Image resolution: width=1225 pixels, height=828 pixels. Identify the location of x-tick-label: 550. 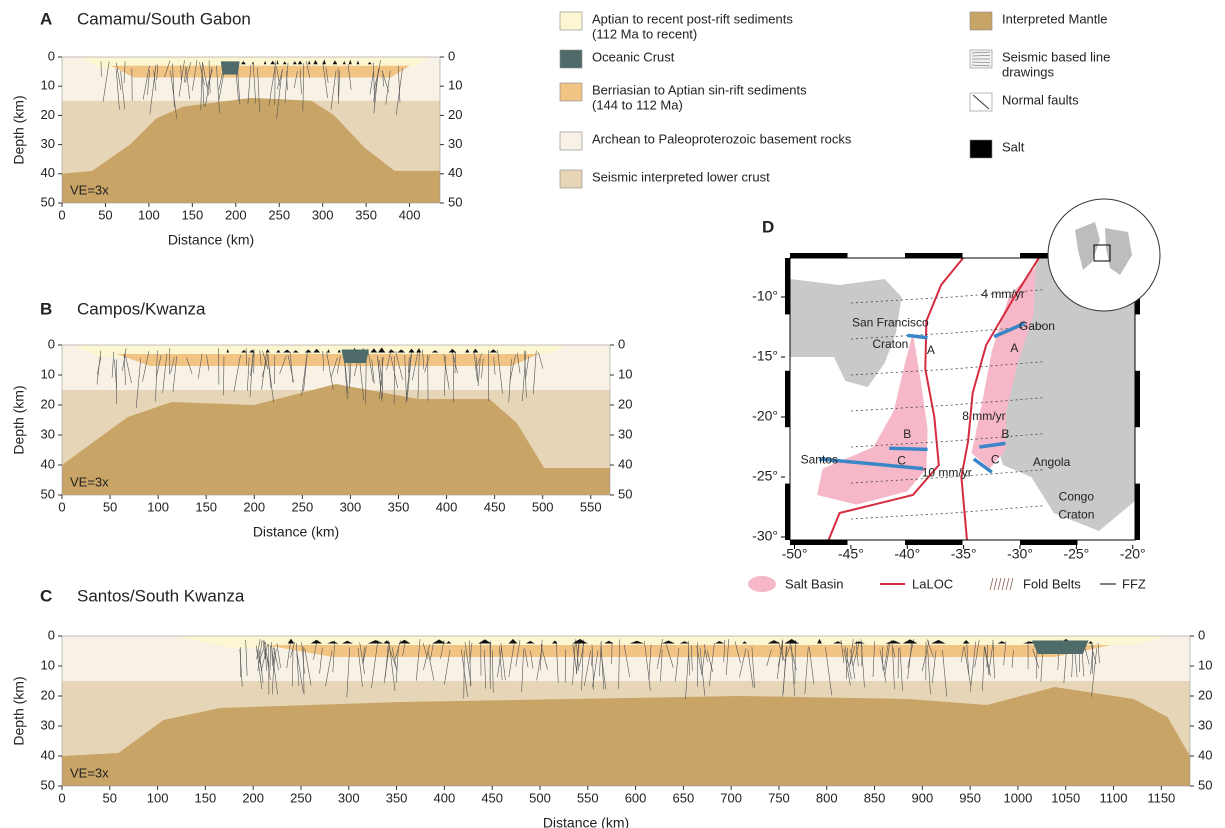
(588, 797).